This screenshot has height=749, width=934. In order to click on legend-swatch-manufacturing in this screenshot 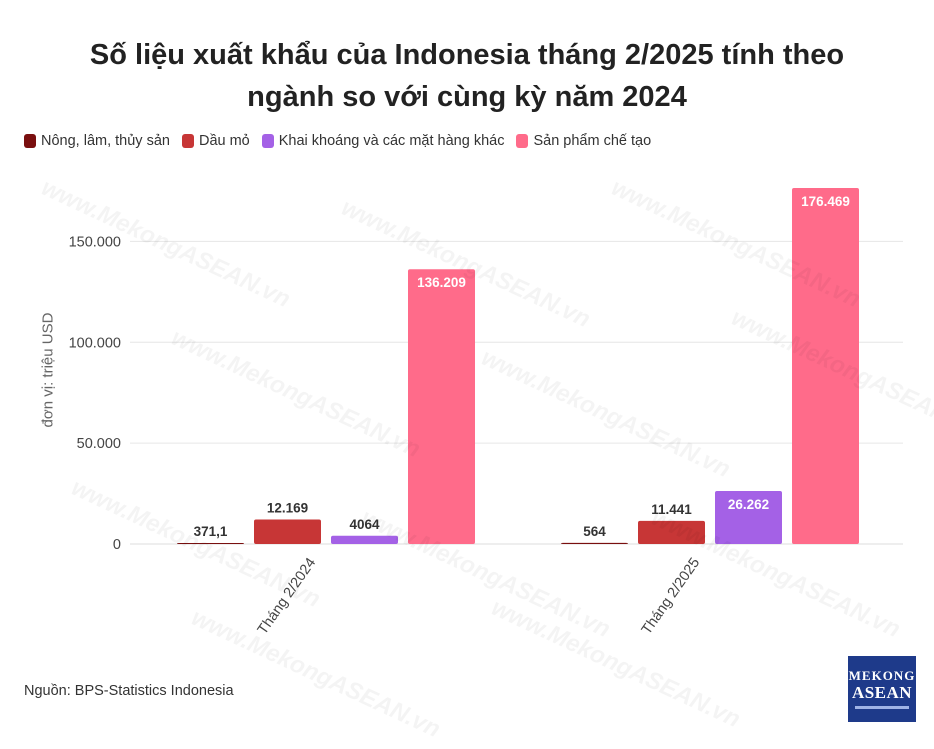, I will do `click(522, 141)`.